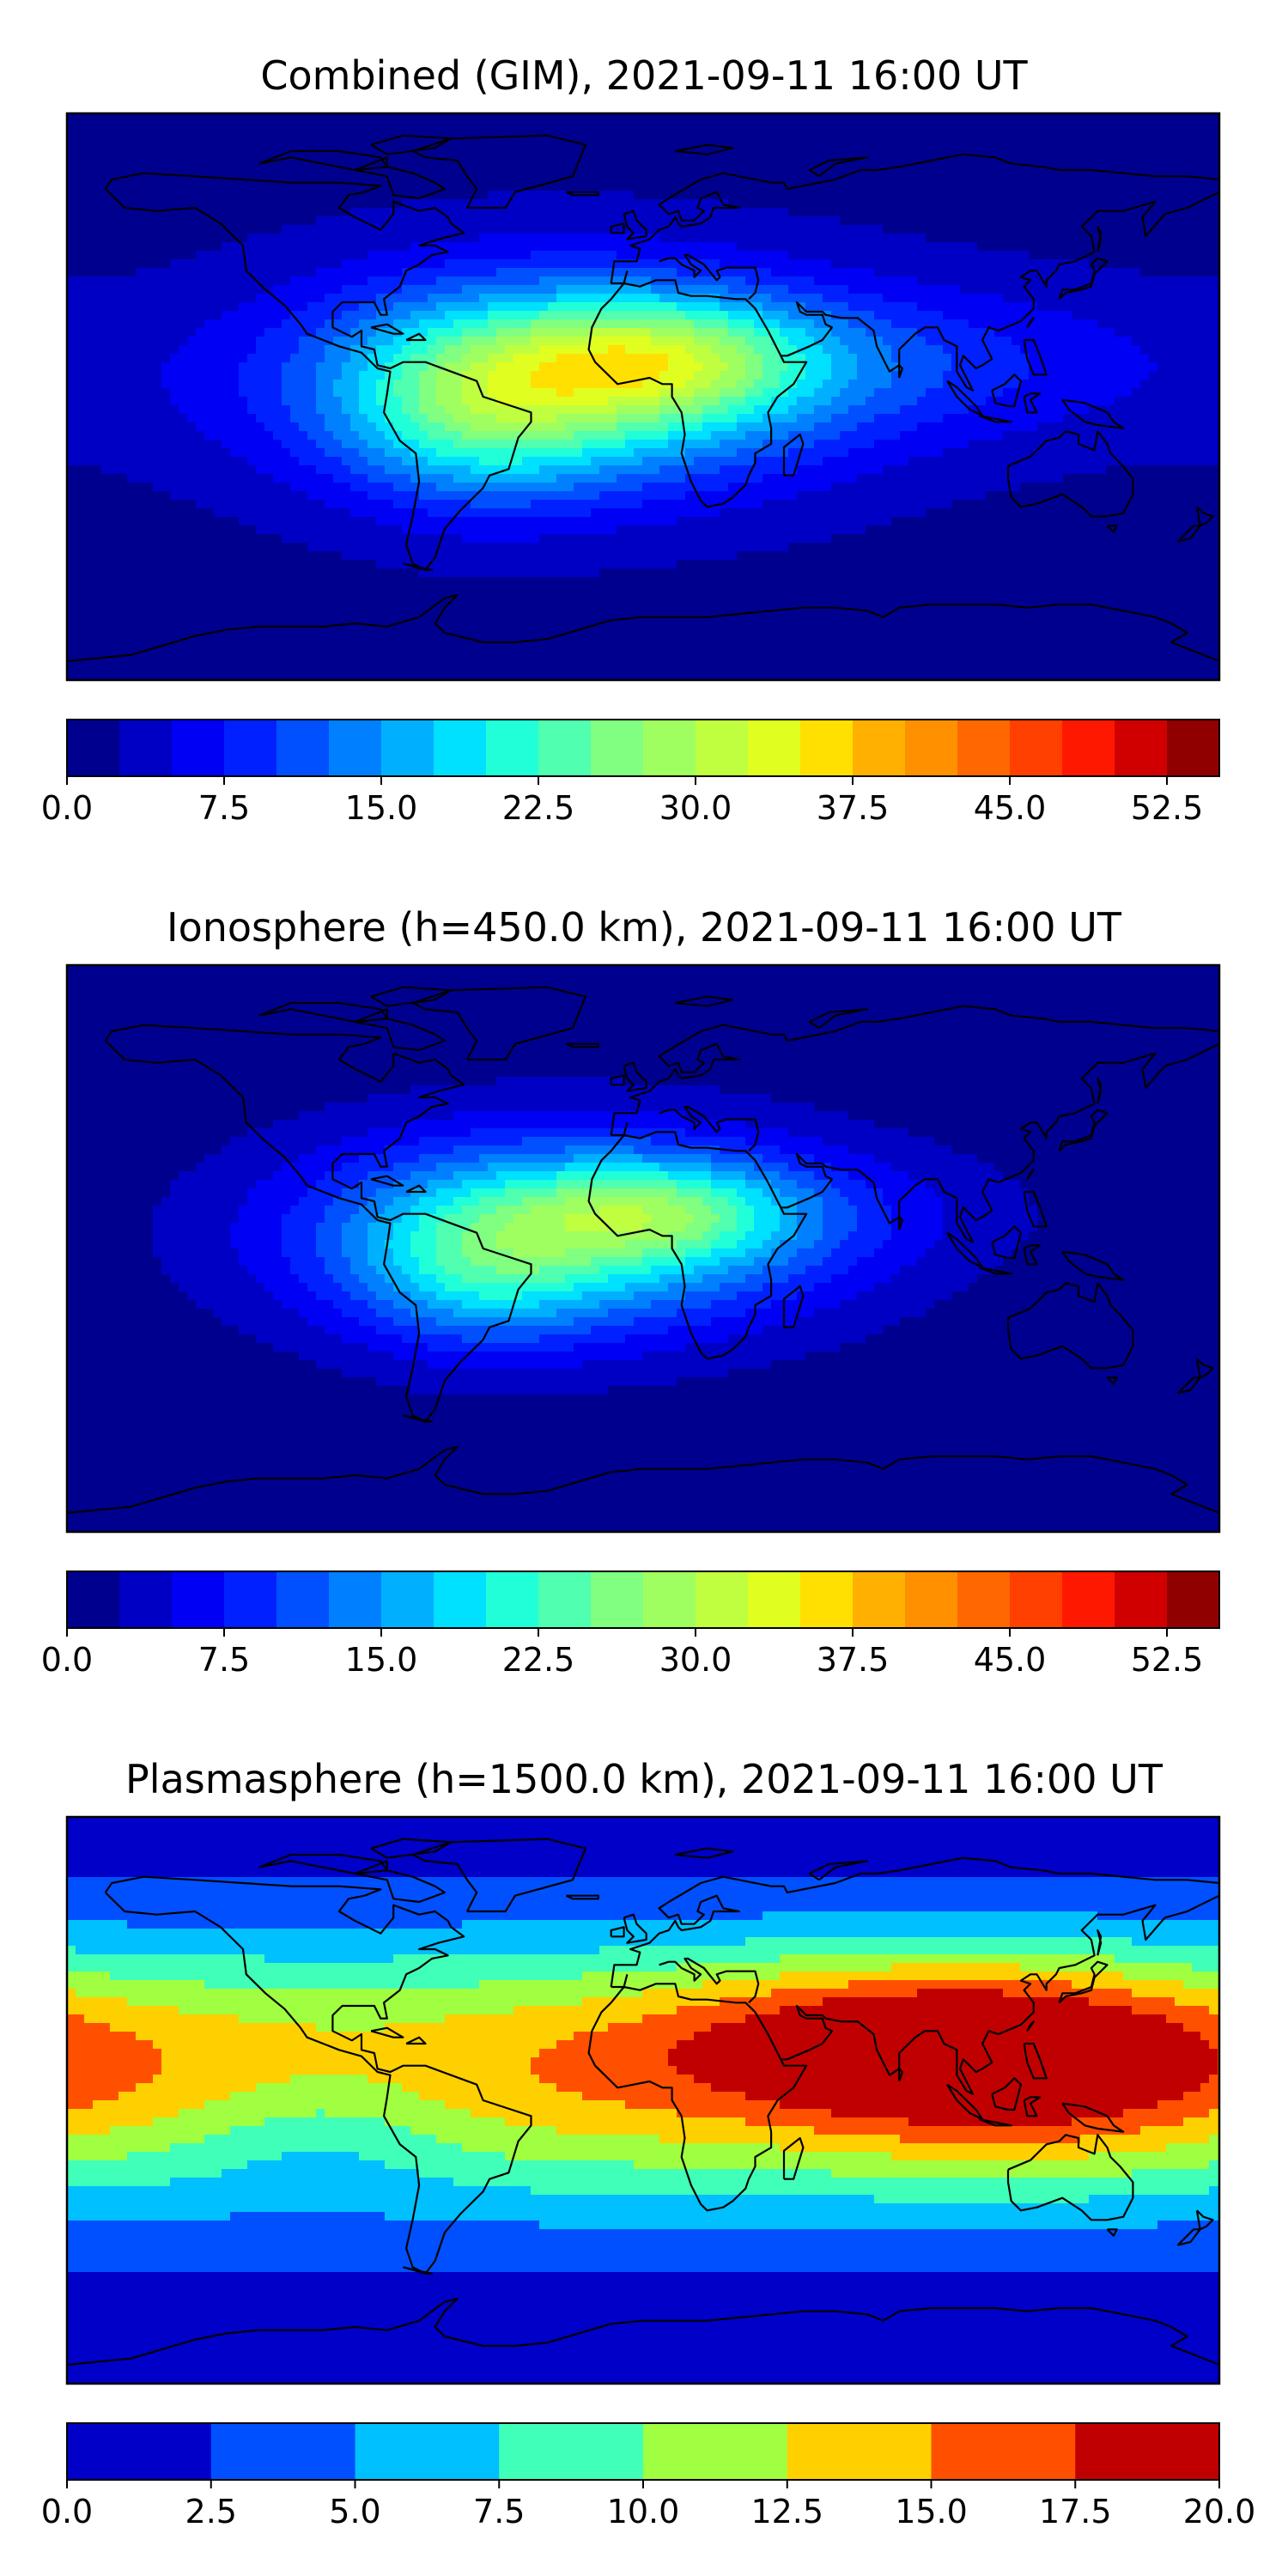  I want to click on colorbar-tick-label: 5.0, so click(355, 2511).